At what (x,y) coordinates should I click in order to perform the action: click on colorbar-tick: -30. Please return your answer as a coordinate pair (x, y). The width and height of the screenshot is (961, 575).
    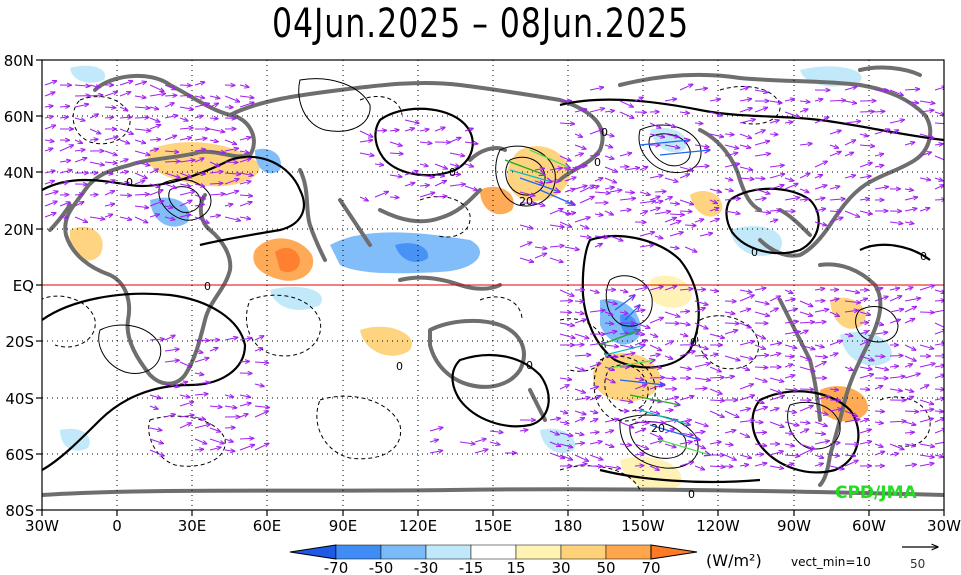
    Looking at the image, I should click on (426, 567).